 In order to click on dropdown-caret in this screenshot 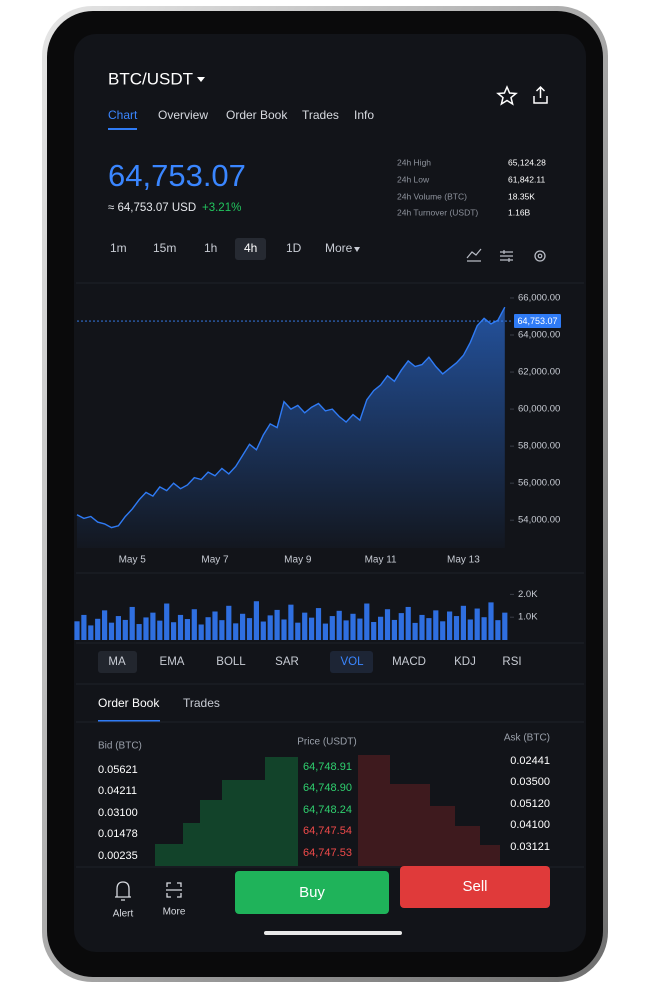, I will do `click(201, 79)`.